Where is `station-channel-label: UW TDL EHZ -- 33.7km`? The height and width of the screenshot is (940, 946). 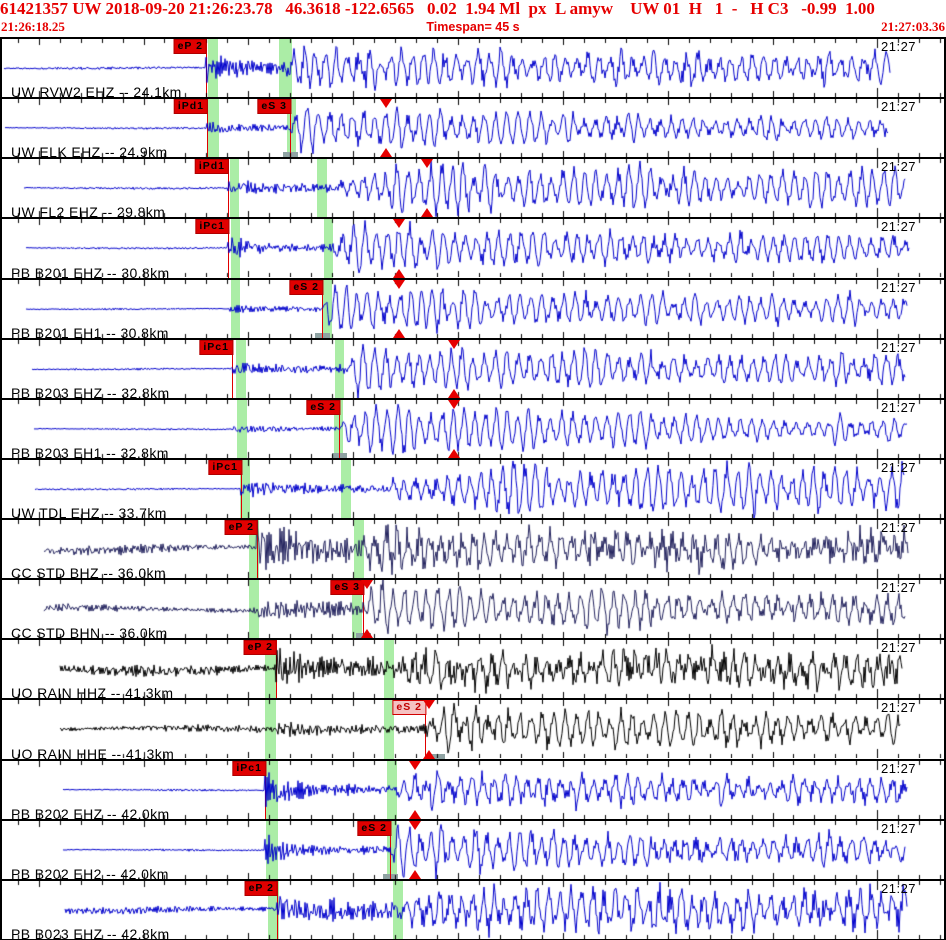 station-channel-label: UW TDL EHZ -- 33.7km is located at coordinates (89, 513).